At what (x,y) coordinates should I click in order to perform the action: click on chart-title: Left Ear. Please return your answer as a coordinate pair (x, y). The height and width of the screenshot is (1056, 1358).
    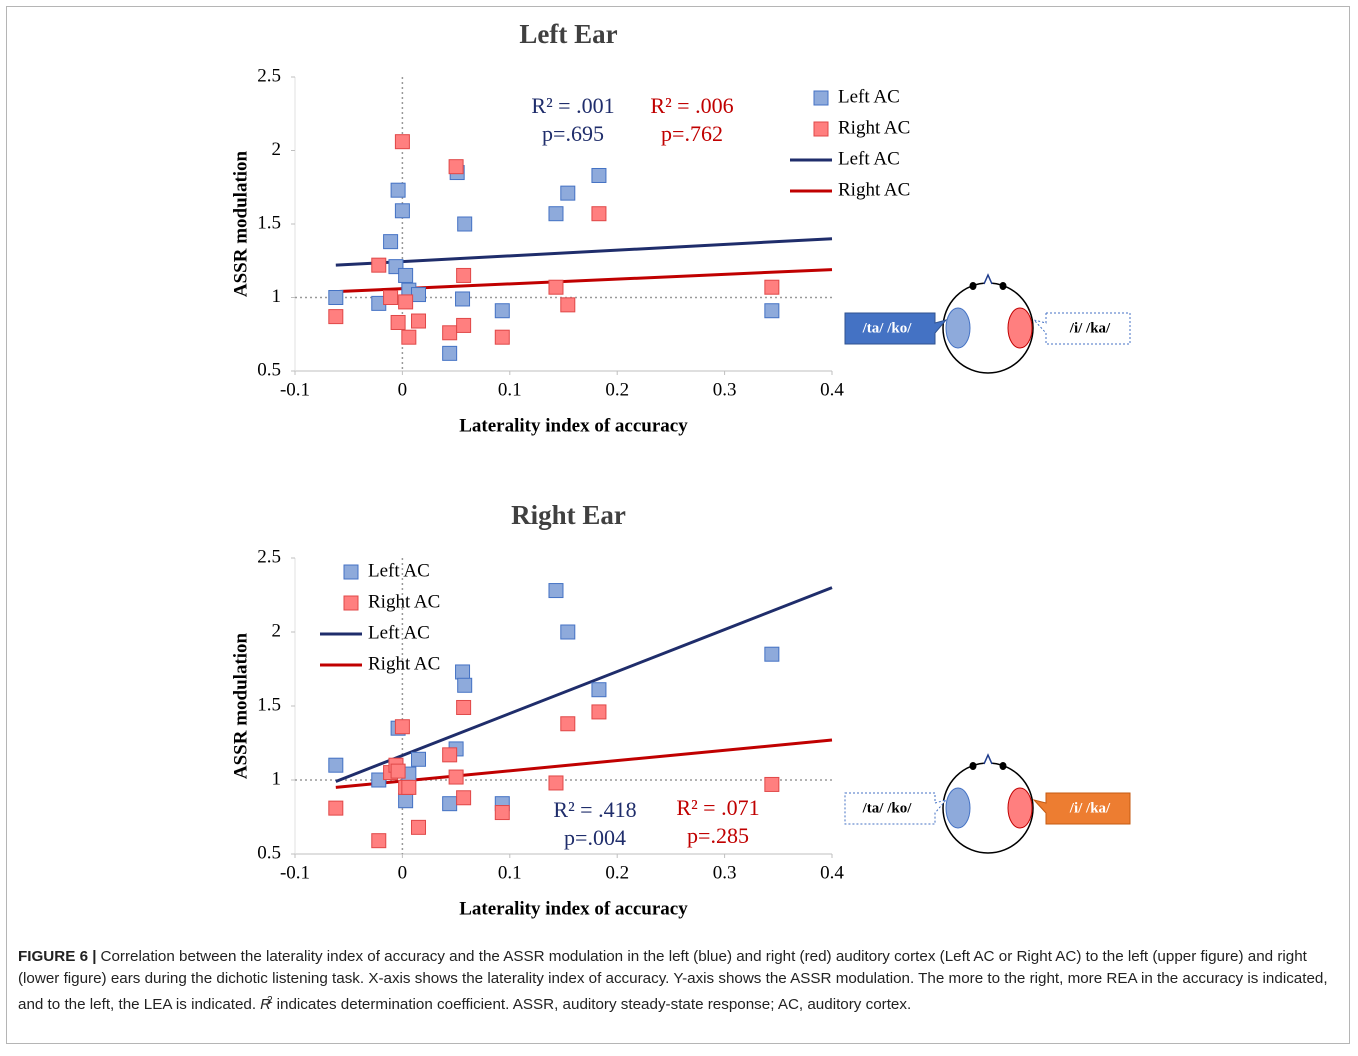
    Looking at the image, I should click on (568, 34).